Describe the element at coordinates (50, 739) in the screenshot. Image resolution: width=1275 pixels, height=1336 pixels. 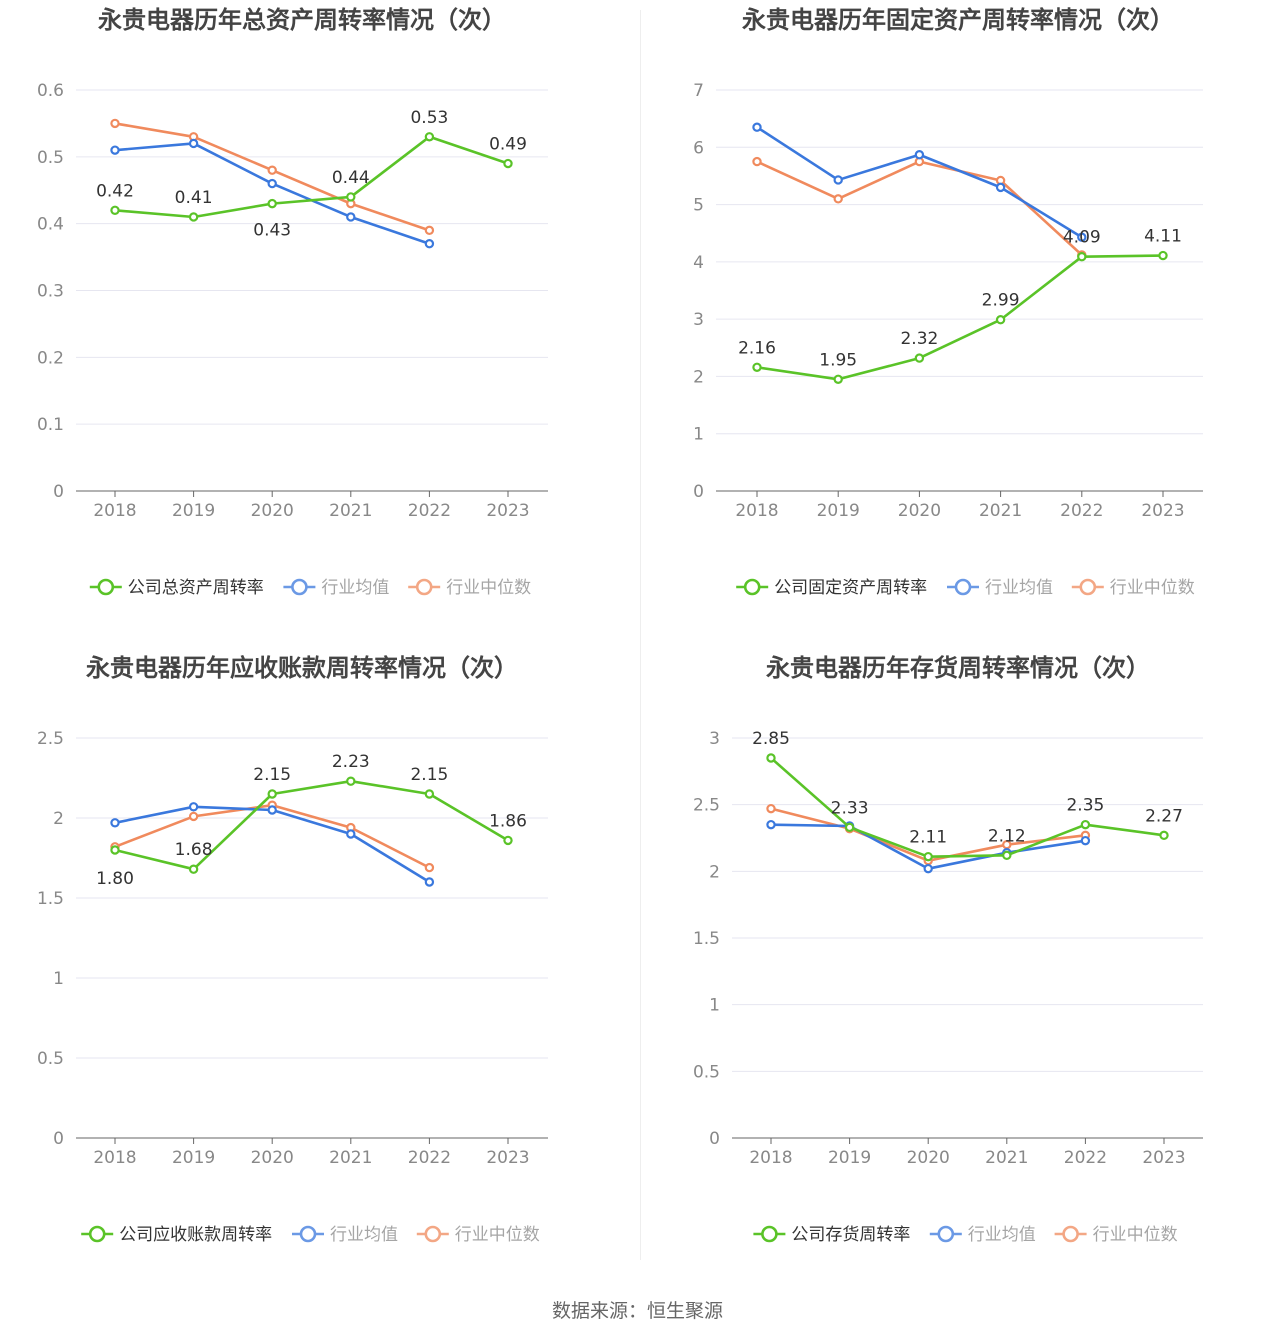
I see `y-tick-label: 2.5` at that location.